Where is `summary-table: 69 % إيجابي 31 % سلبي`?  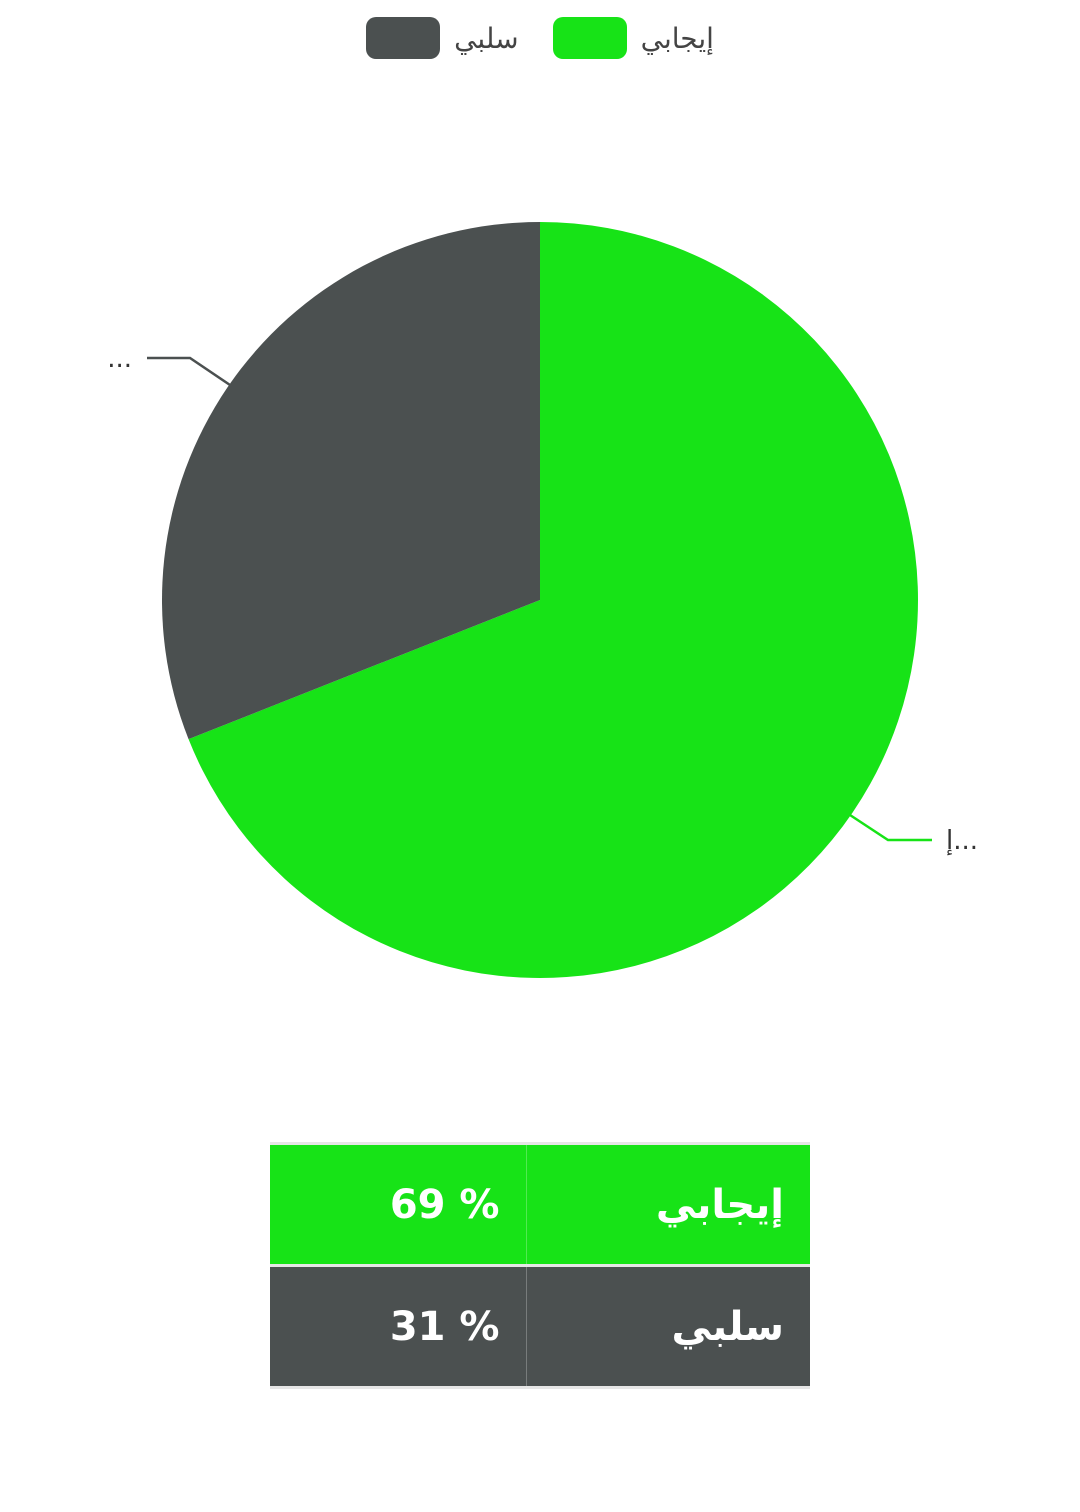 summary-table: 69 % إيجابي 31 % سلبي is located at coordinates (540, 1265).